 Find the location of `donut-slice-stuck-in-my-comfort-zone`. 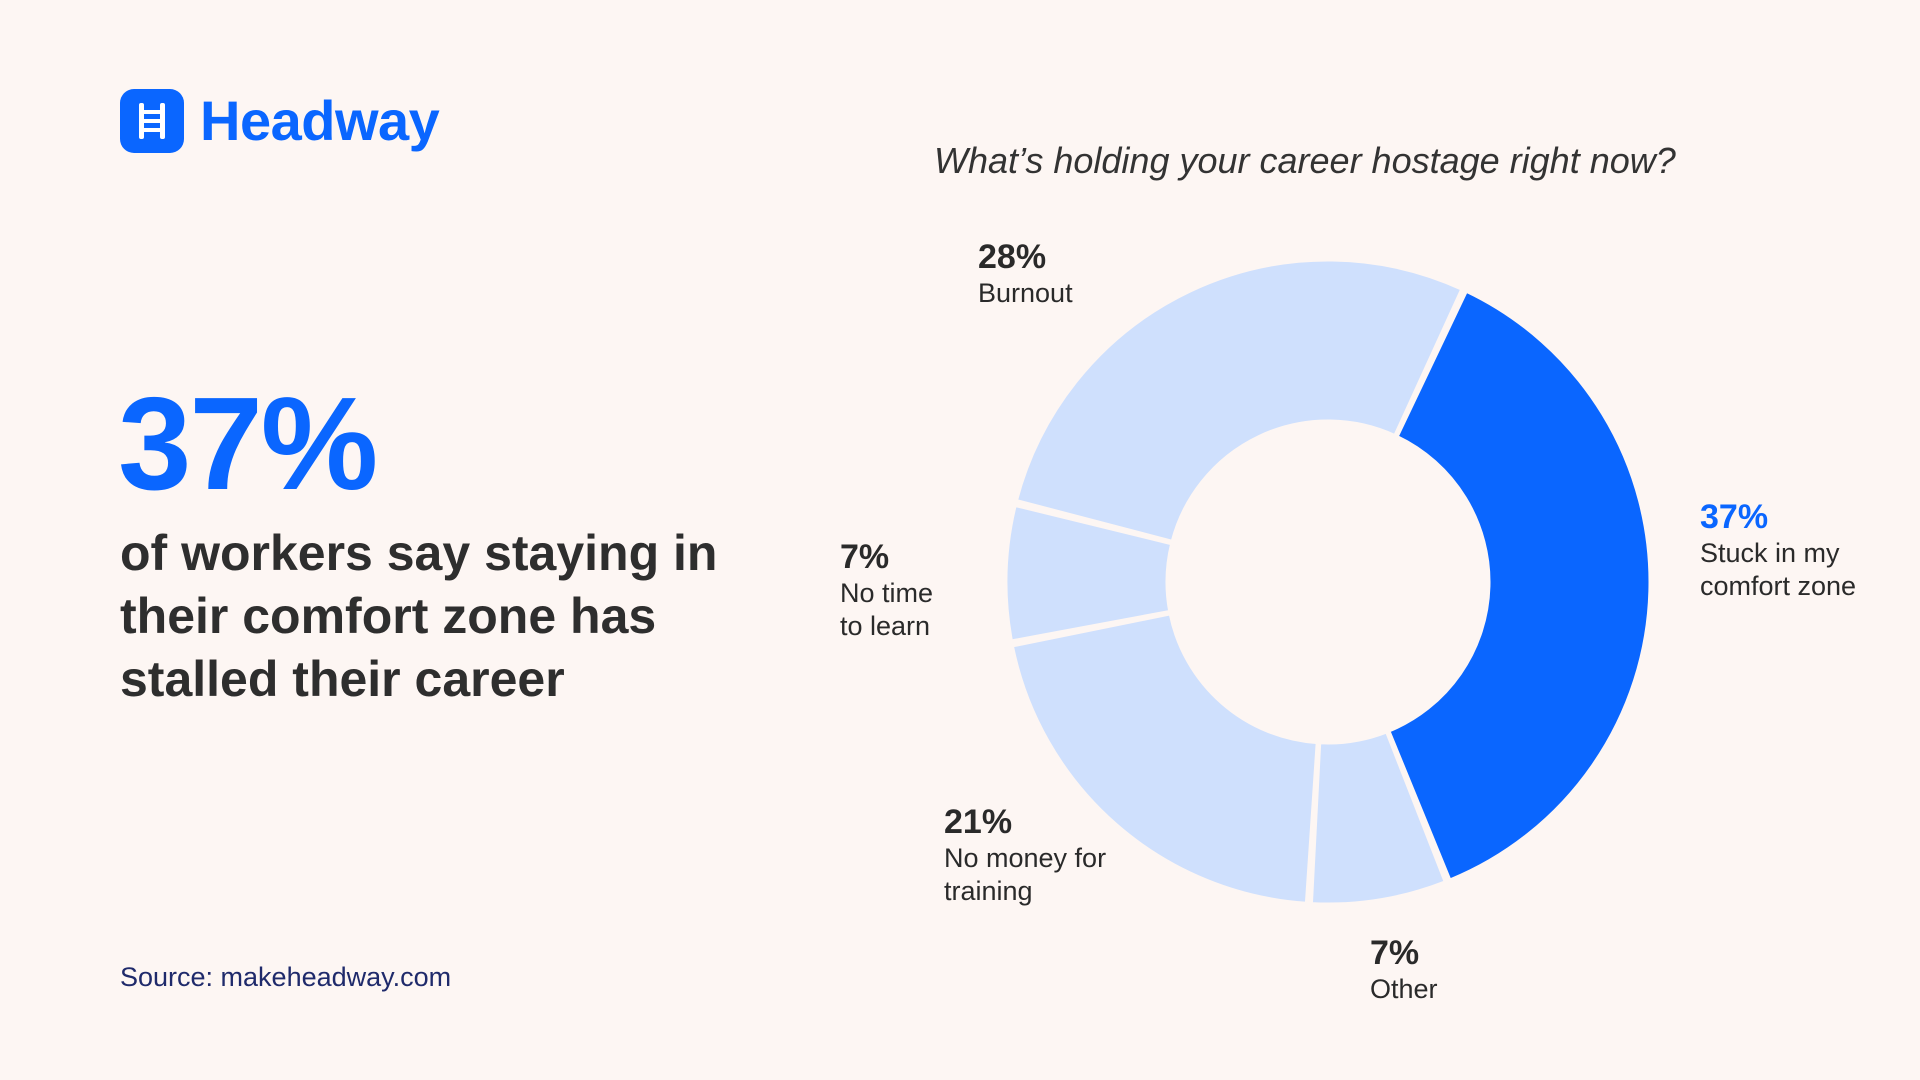

donut-slice-stuck-in-my-comfort-zone is located at coordinates (1519, 585).